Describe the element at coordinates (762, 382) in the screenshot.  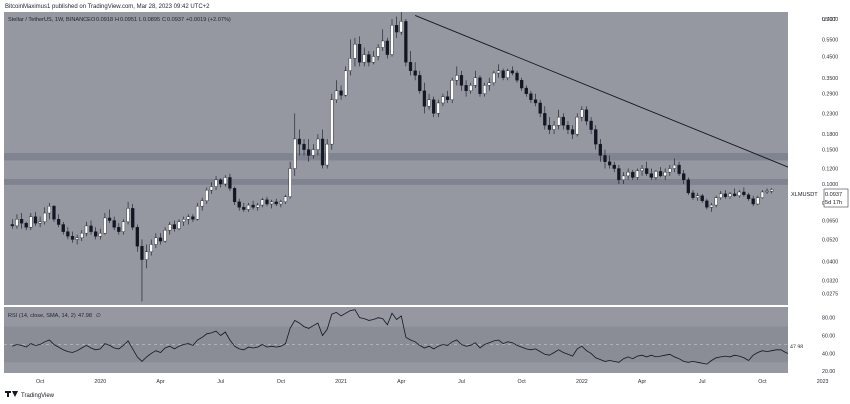
I see `time-tick: Oct` at that location.